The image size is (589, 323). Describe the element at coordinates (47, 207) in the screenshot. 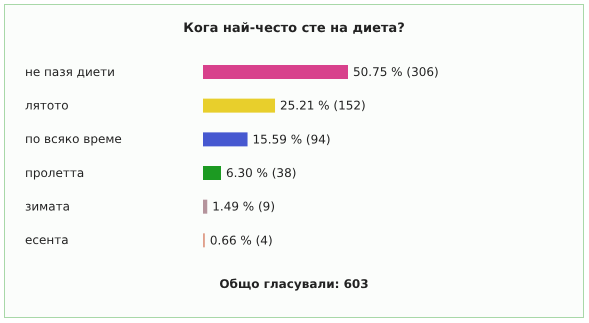

I see `y-tick-label: зимата` at that location.